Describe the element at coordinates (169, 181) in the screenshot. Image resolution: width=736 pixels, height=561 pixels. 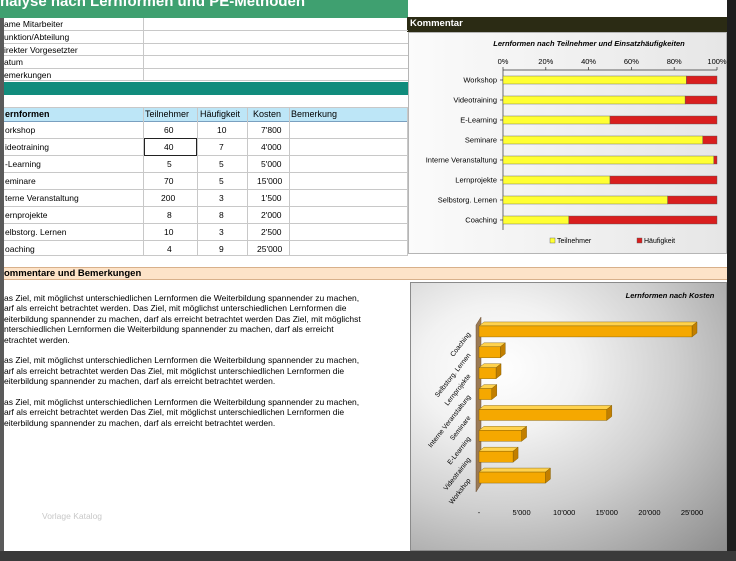
I see `cell-teilnehmer: 70` at that location.